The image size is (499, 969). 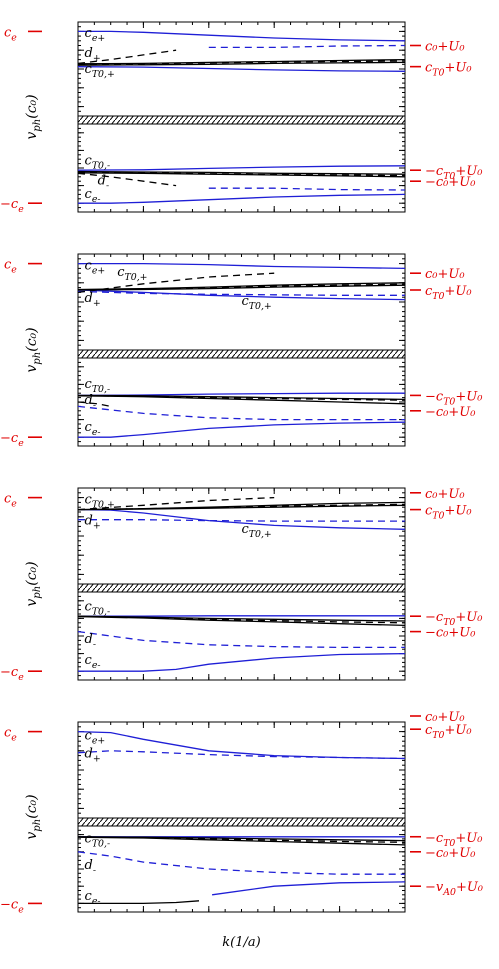 I want to click on plot-frame, so click(x=241, y=817).